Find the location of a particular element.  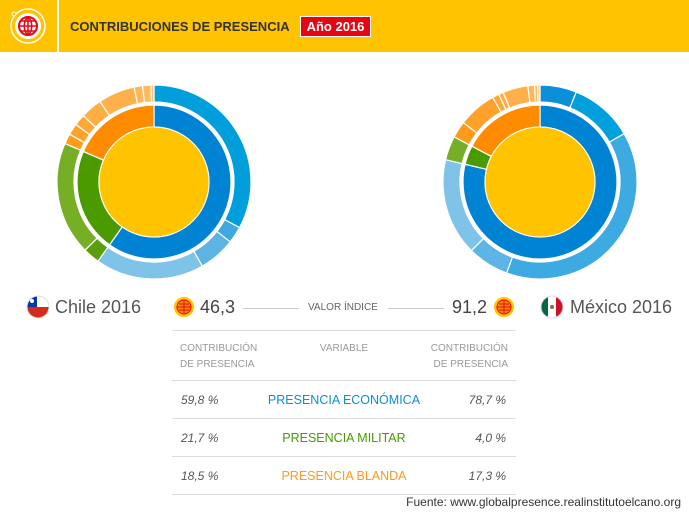

variable-name: PRESENCIA ECONÓMICA is located at coordinates (344, 399).